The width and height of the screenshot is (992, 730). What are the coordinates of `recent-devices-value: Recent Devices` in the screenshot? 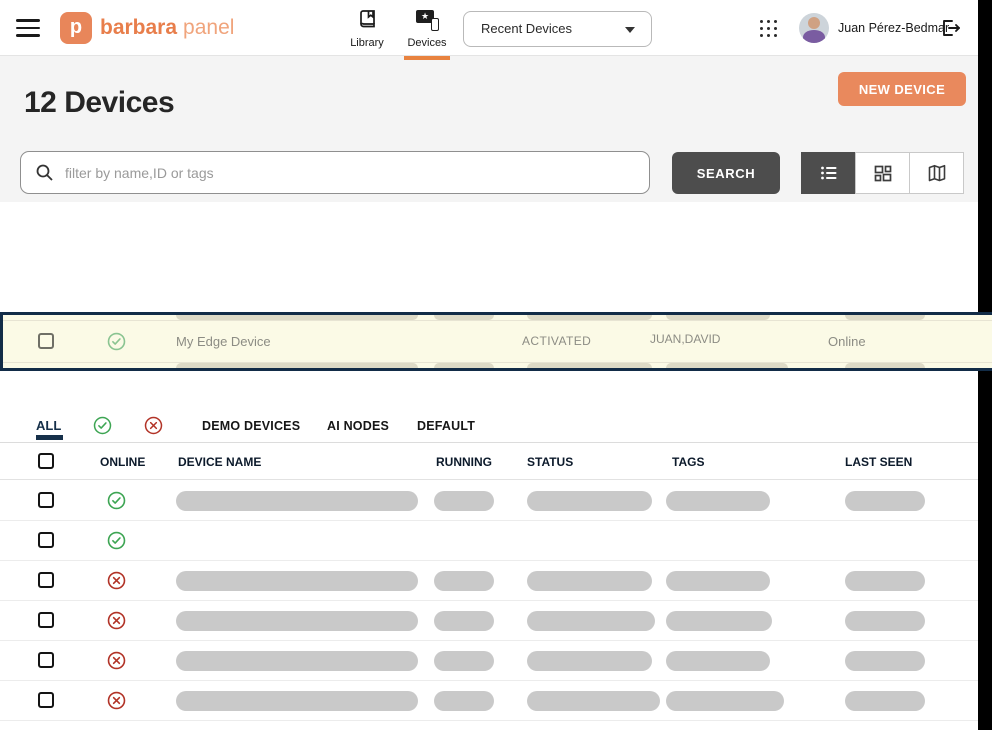 It's located at (527, 28).